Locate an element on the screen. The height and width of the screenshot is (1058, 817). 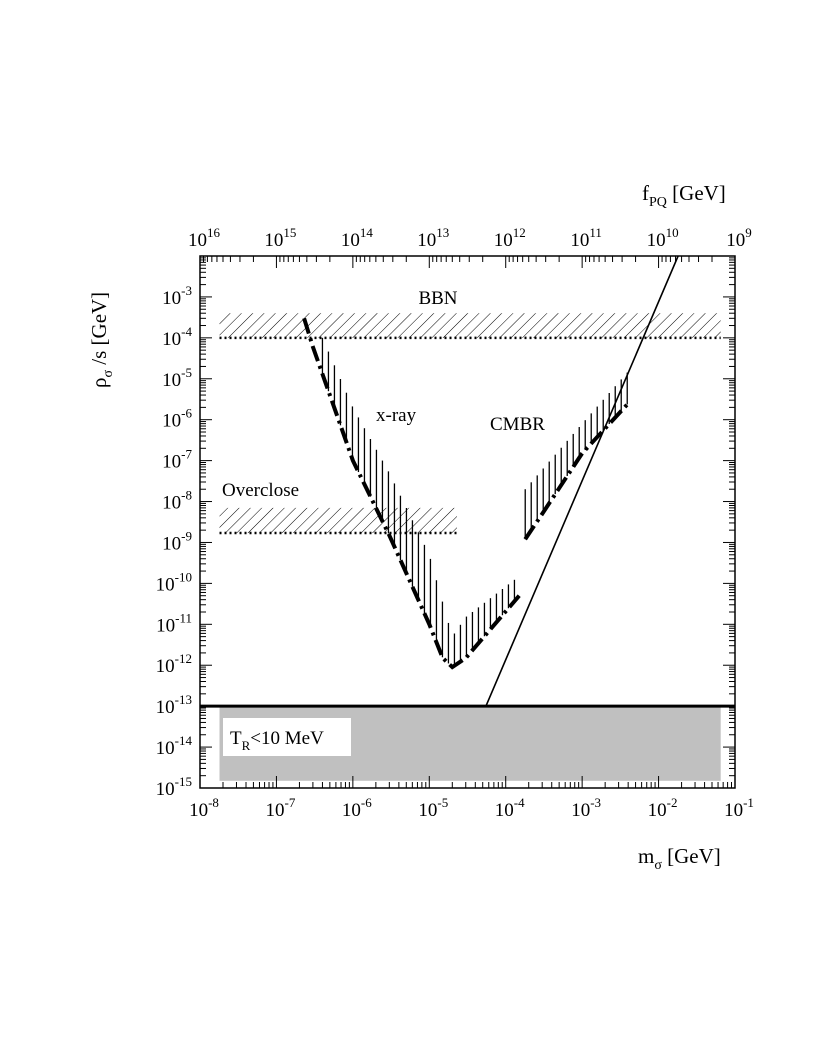
top-x-tick-label: 1011 is located at coordinates (586, 238).